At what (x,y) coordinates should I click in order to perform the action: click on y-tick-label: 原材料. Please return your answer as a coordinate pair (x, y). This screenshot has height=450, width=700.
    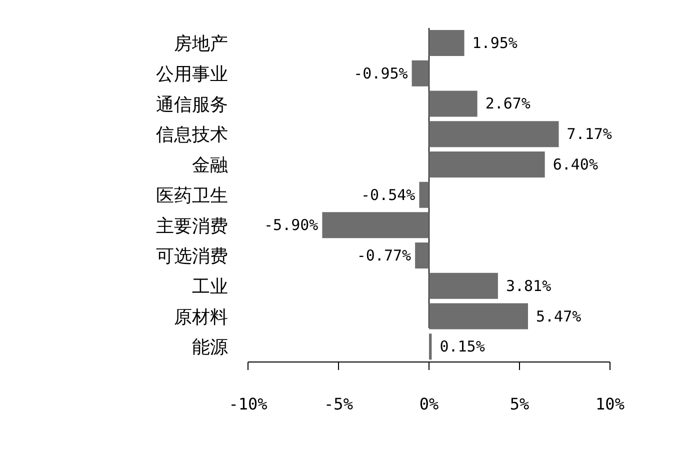
    Looking at the image, I should click on (201, 316).